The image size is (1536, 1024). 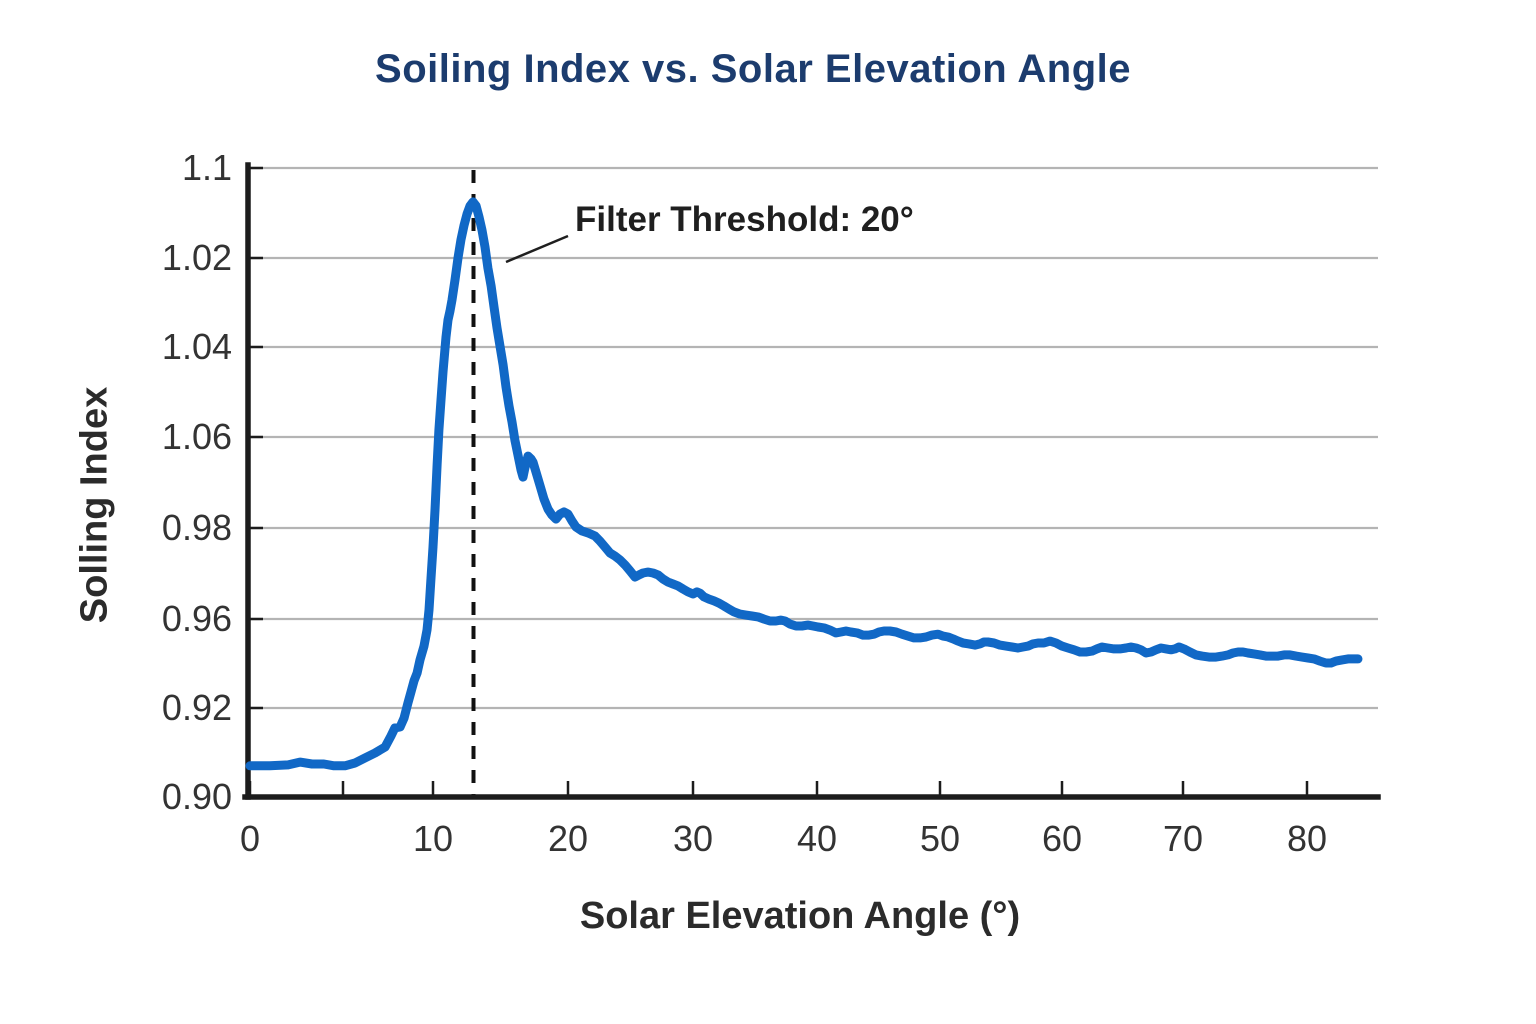 I want to click on y-tick-label: 1.04, so click(x=196, y=346).